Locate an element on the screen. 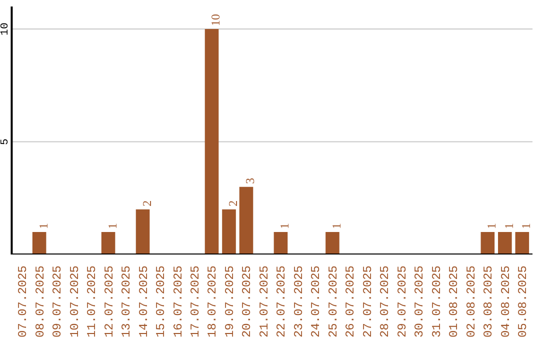 Image resolution: width=540 pixels, height=340 pixels. x-tick-label: 01.08.2025 is located at coordinates (454, 301).